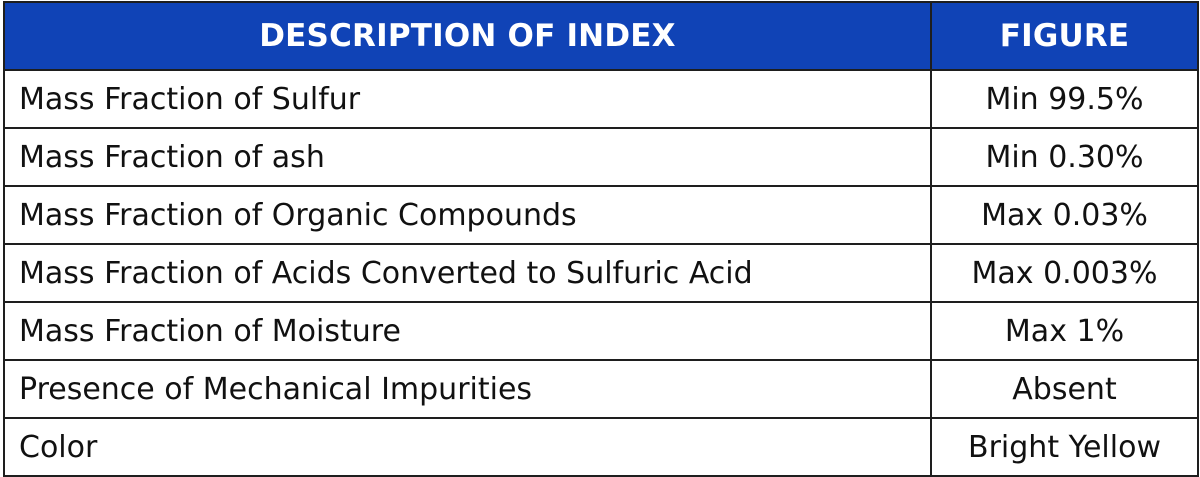 This screenshot has height=477, width=1200. Describe the element at coordinates (467, 215) in the screenshot. I see `row-description: Mass Fraction of Organic Compounds` at that location.